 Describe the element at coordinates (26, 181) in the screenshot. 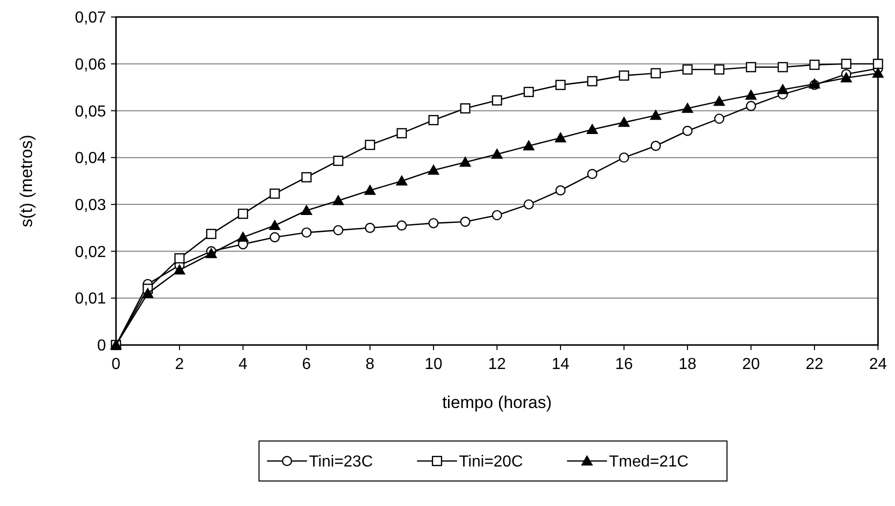

I see `y-axis-title: s(t) (metros)` at that location.